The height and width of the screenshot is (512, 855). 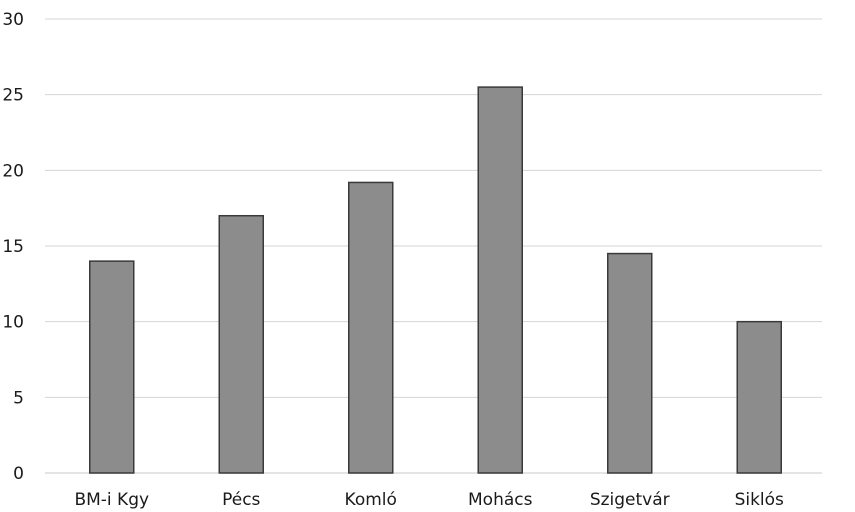 I want to click on x-axis-category-labels: BM-i Kgy Pécs Komló Mohács Szigetvár Siklós, so click(x=429, y=500).